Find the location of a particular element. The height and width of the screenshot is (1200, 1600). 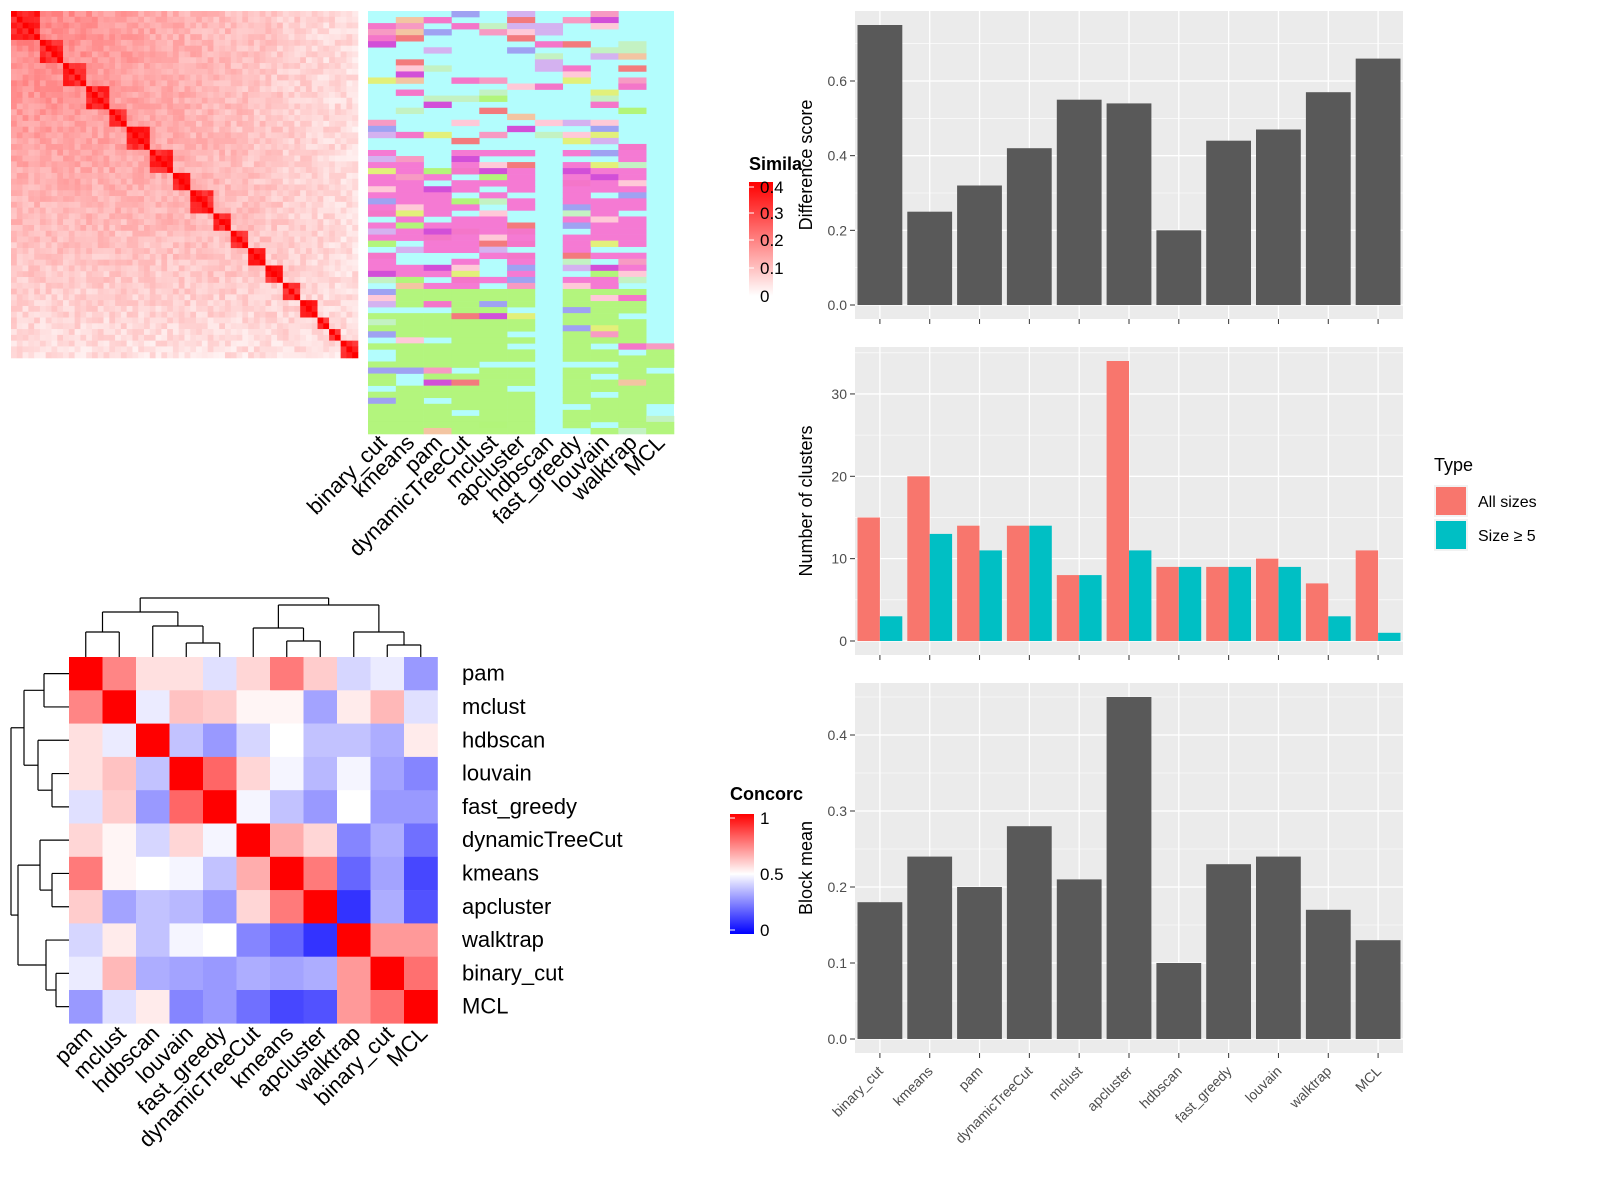

bar-size5-mclust is located at coordinates (1090, 608).